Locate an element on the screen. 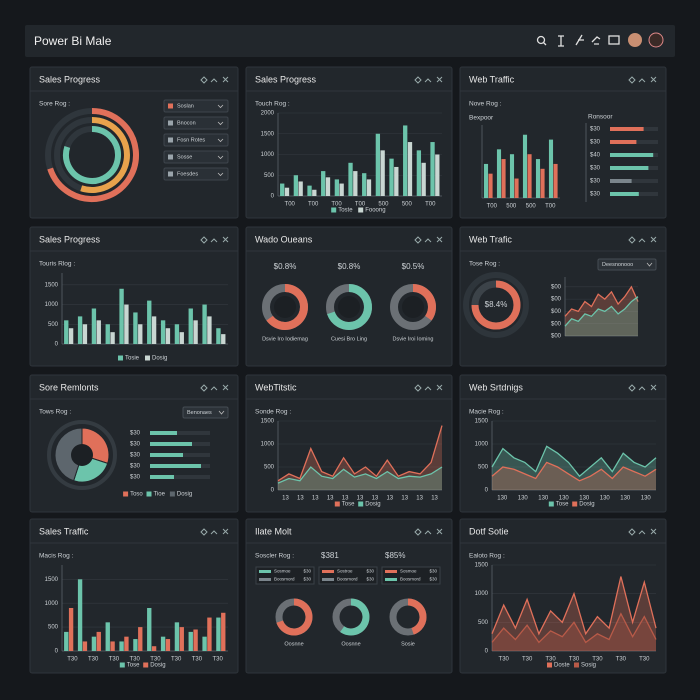 This screenshot has width=700, height=700. pie-ring is located at coordinates (82, 455).